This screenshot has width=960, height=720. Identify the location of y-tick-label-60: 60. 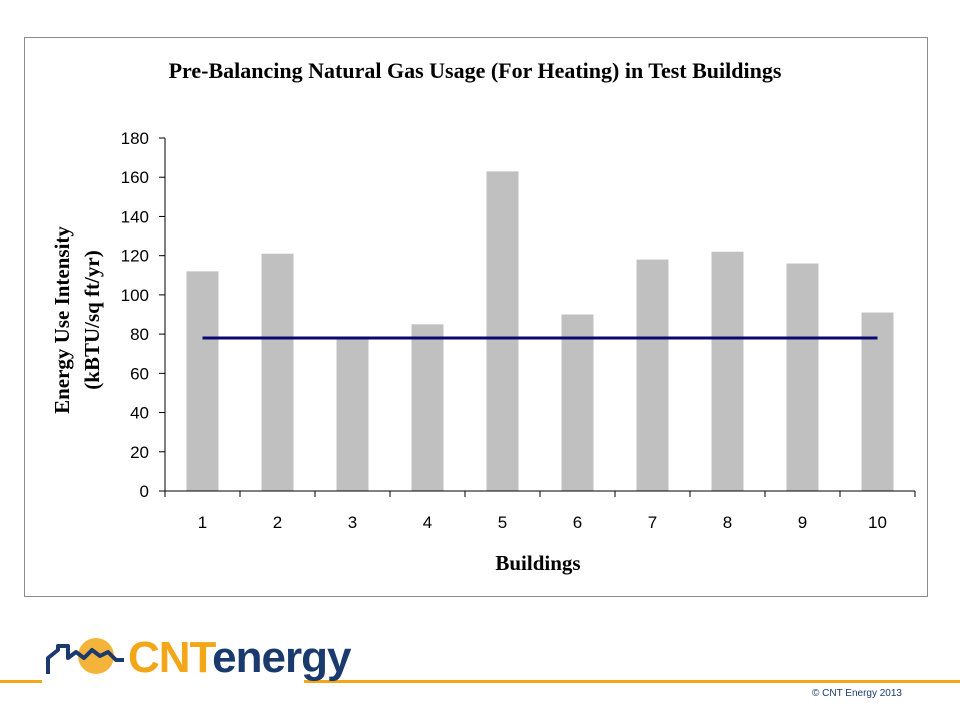
(139, 373).